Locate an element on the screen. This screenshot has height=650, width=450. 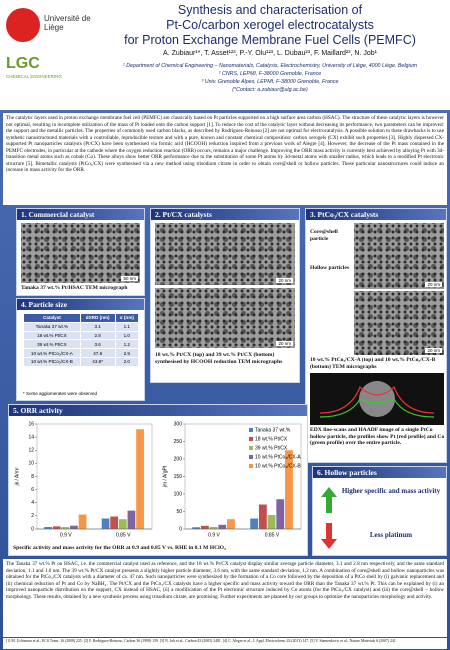
legend-label: 10 wt.% PtCo₃/CX-B is located at coordinates (278, 466).